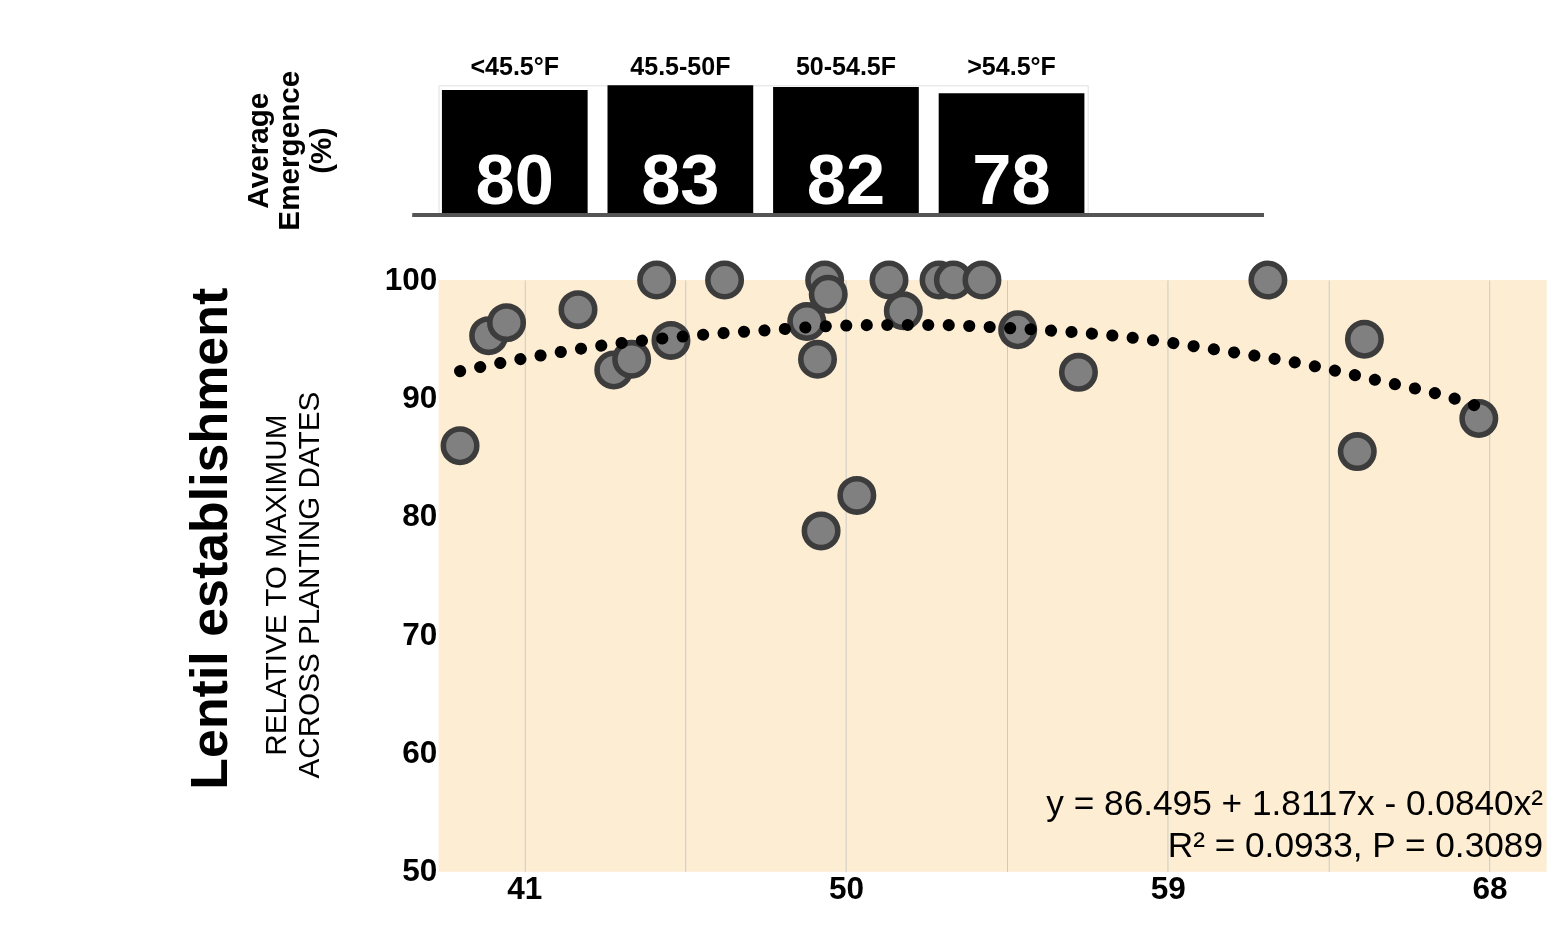 The image size is (1556, 951). I want to click on x-tick-label: 50-54.5F, so click(846, 65).